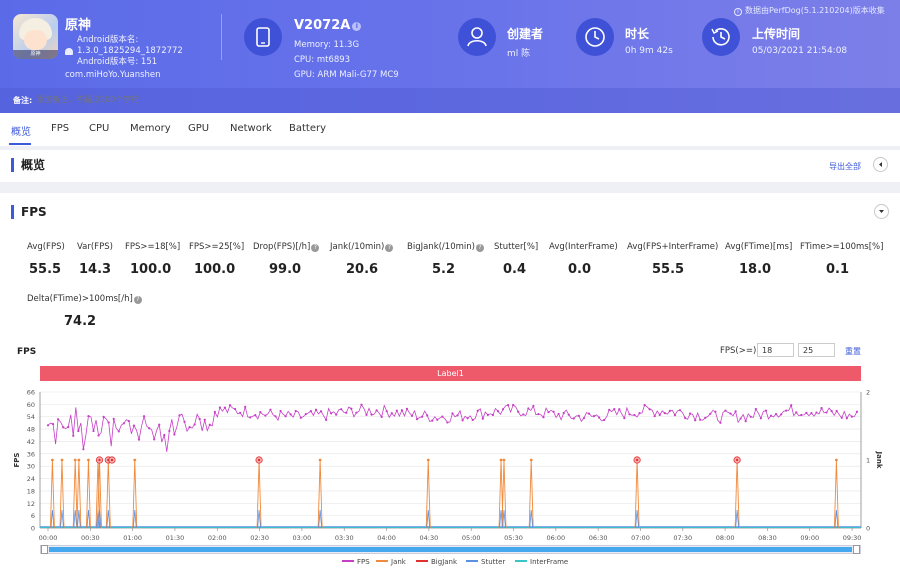 The height and width of the screenshot is (571, 900). What do you see at coordinates (362, 269) in the screenshot?
I see `metric-value: 20.6` at bounding box center [362, 269].